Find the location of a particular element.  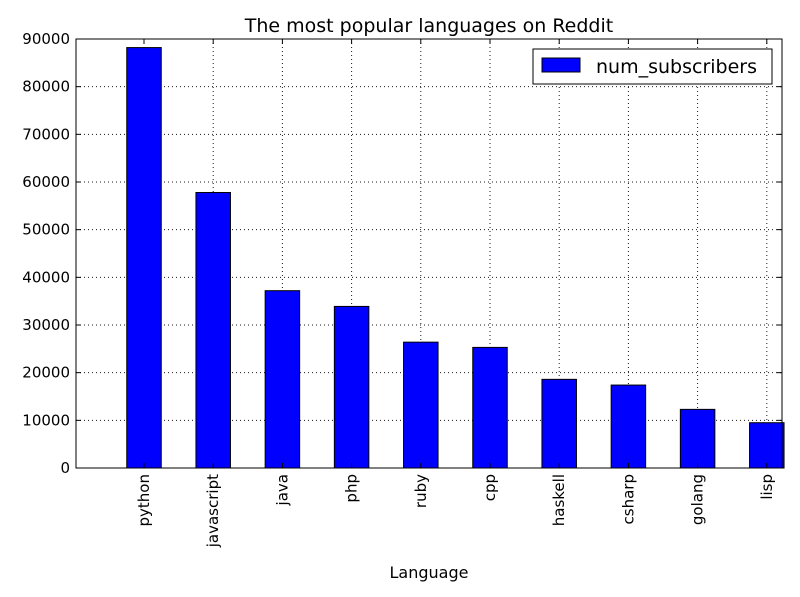

chart-title: The most popular languages on Reddit is located at coordinates (428, 26).